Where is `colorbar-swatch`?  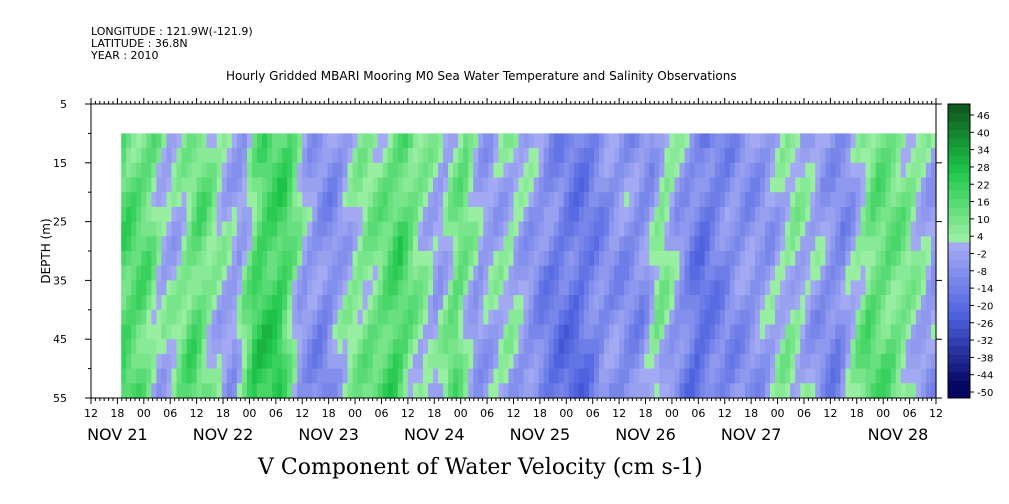
colorbar-swatch is located at coordinates (959, 178).